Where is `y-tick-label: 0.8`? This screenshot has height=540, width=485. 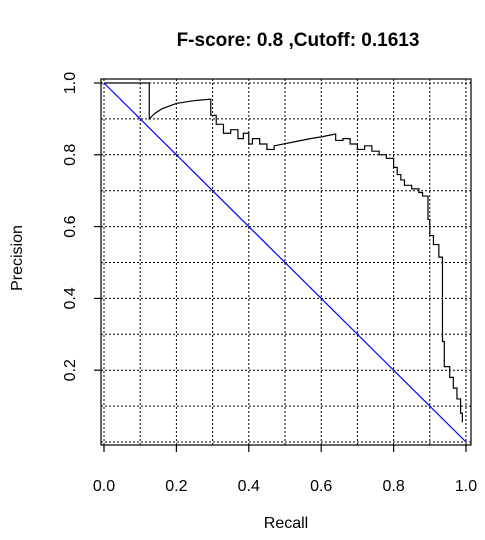 y-tick-label: 0.8 is located at coordinates (70, 155).